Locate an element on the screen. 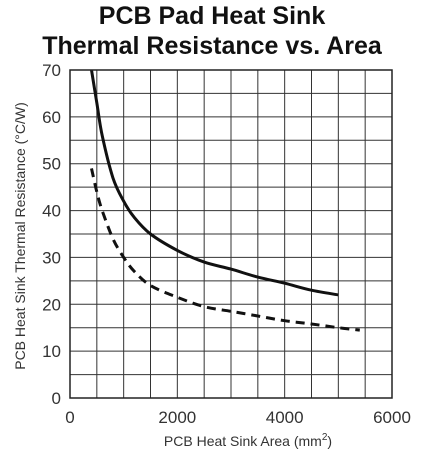  y-tick-label: 40 is located at coordinates (51, 211).